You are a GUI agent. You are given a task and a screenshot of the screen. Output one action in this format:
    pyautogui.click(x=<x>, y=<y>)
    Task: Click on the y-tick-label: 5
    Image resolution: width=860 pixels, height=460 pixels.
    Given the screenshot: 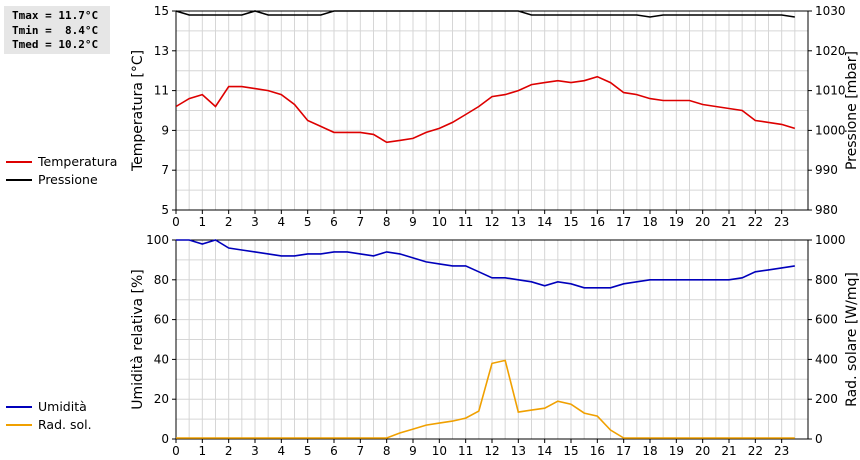 What is the action you would take?
    pyautogui.click(x=165, y=210)
    